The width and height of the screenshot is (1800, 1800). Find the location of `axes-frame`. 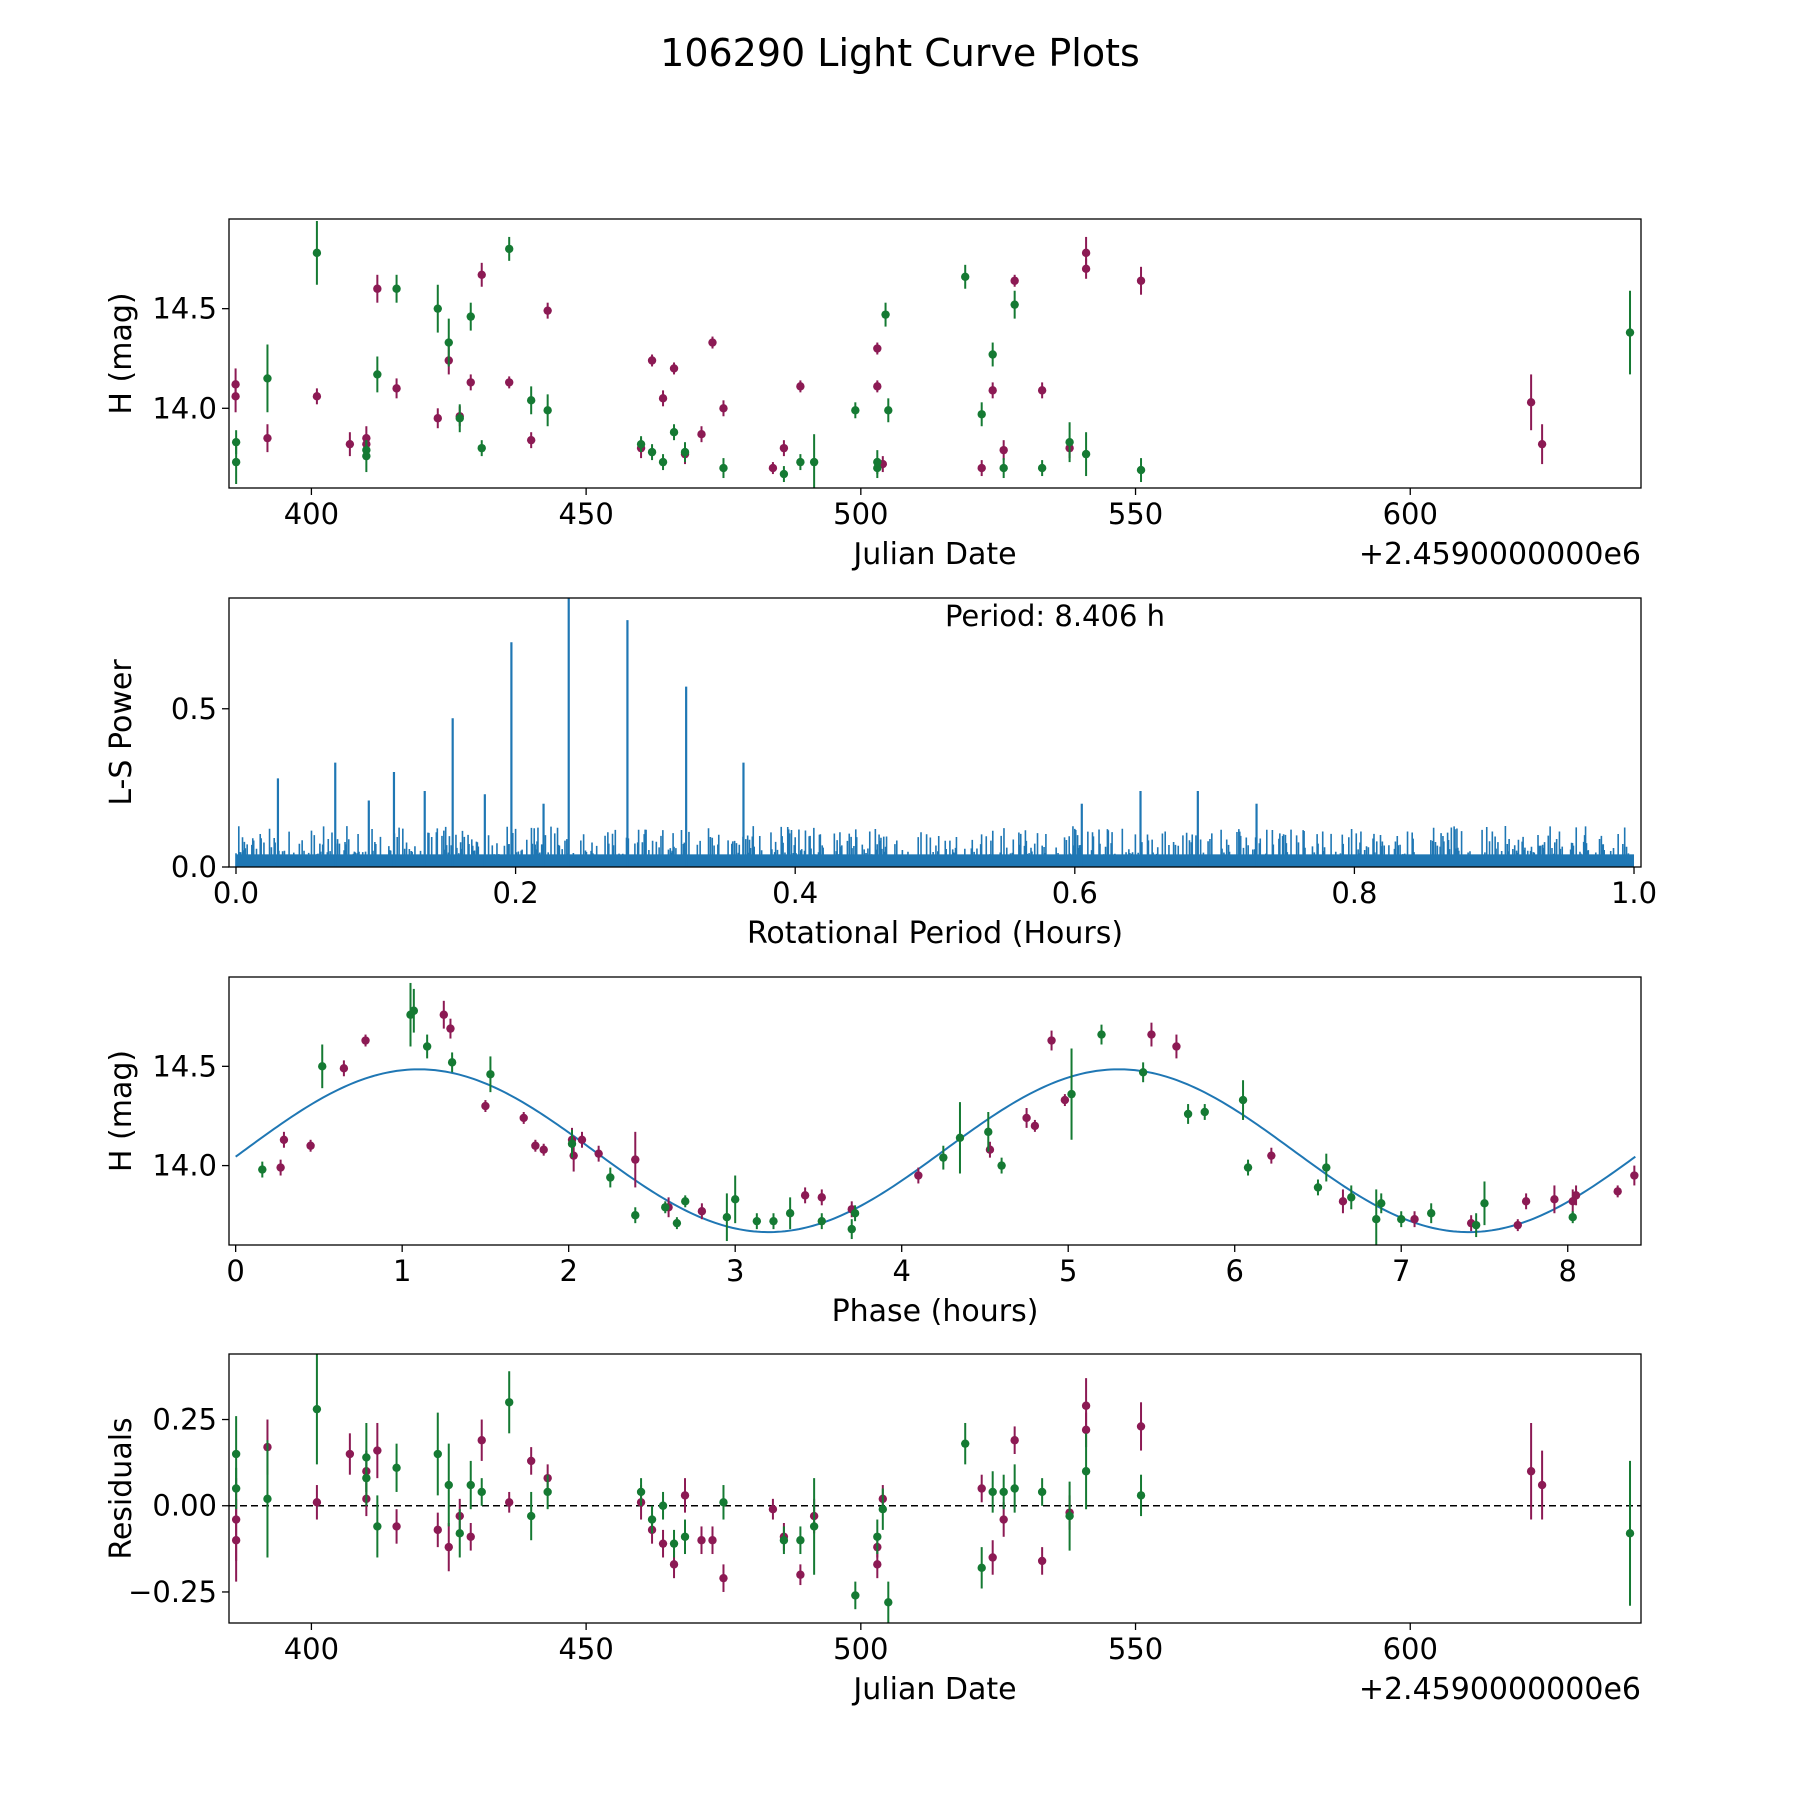

axes-frame is located at coordinates (935, 1488).